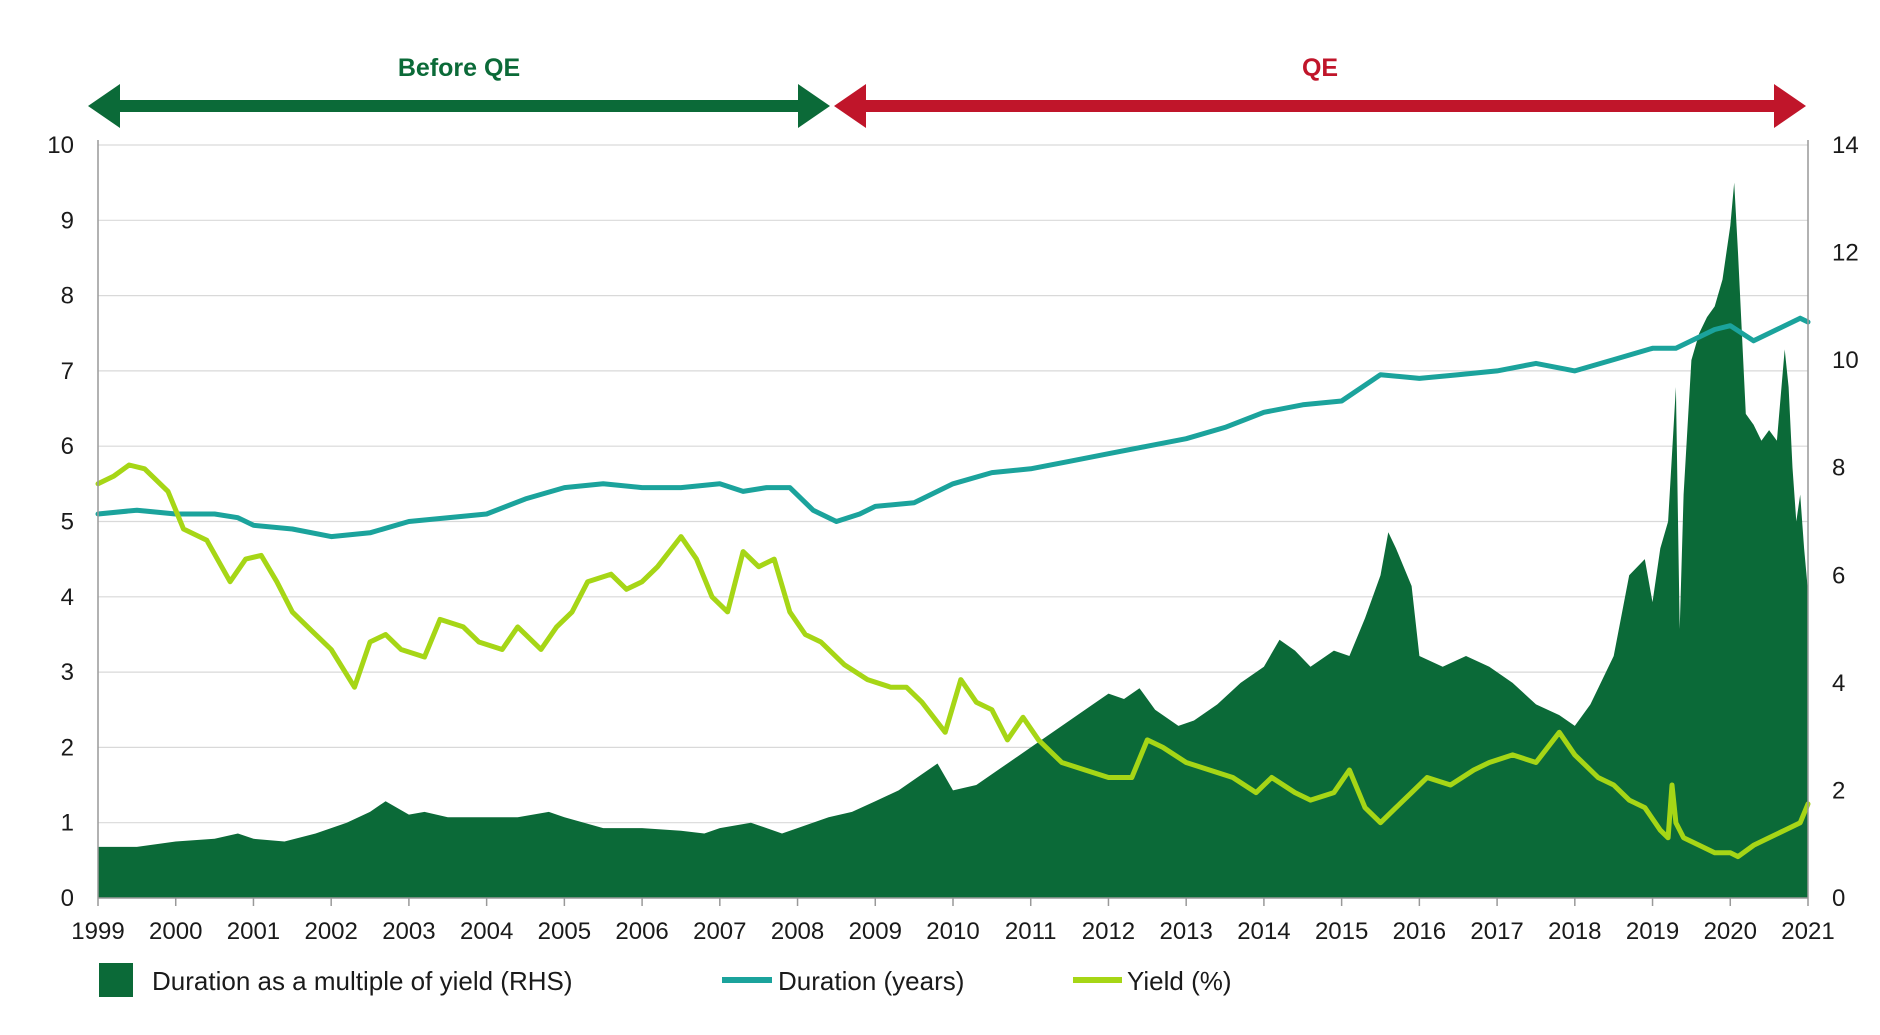 The width and height of the screenshot is (1880, 1035). Describe the element at coordinates (1730, 931) in the screenshot. I see `x-tick-label: 2020` at that location.